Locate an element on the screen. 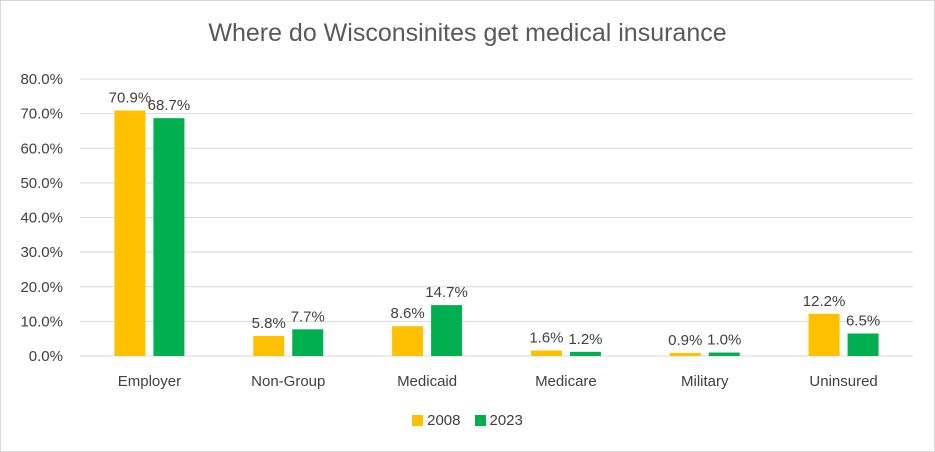 The image size is (935, 452). x-tick-label: Medicare is located at coordinates (566, 381).